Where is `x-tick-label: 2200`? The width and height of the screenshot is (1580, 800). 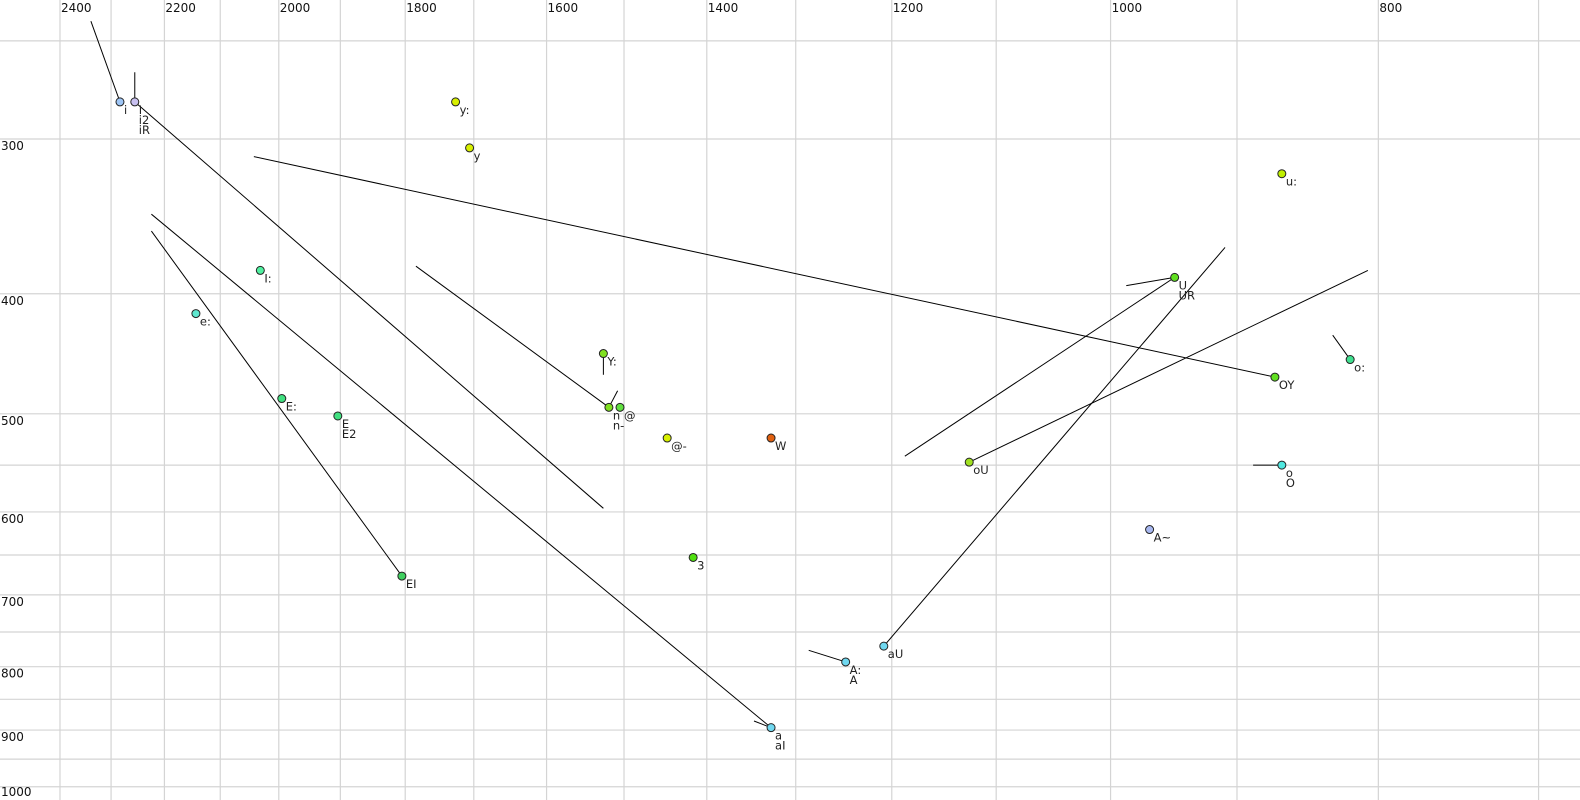 x-tick-label: 2200 is located at coordinates (180, 8).